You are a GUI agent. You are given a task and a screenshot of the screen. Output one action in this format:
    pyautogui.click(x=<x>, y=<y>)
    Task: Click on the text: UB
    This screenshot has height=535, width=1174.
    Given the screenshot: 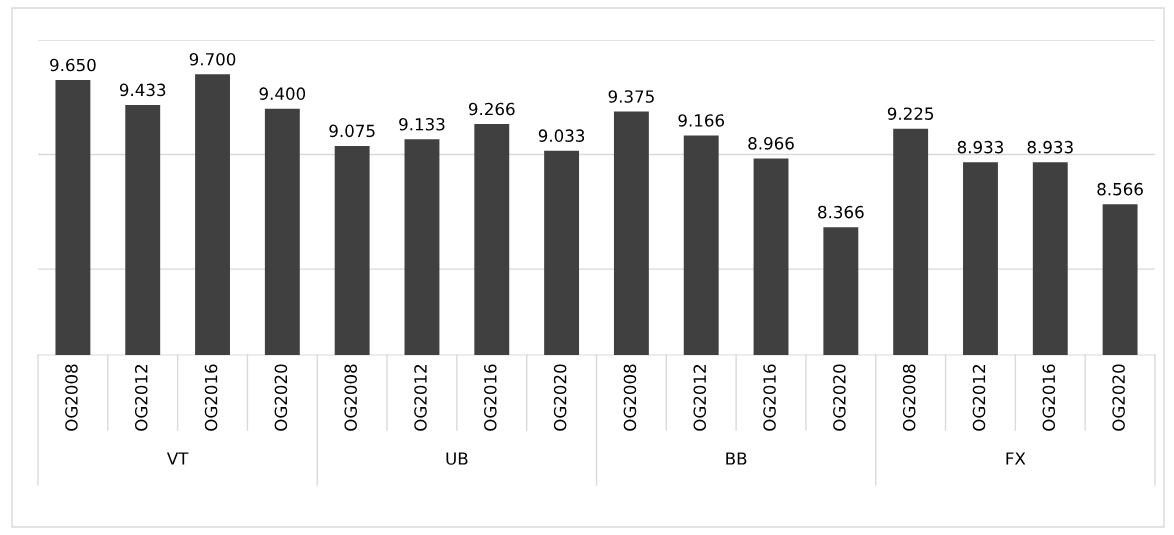 What is the action you would take?
    pyautogui.click(x=457, y=458)
    